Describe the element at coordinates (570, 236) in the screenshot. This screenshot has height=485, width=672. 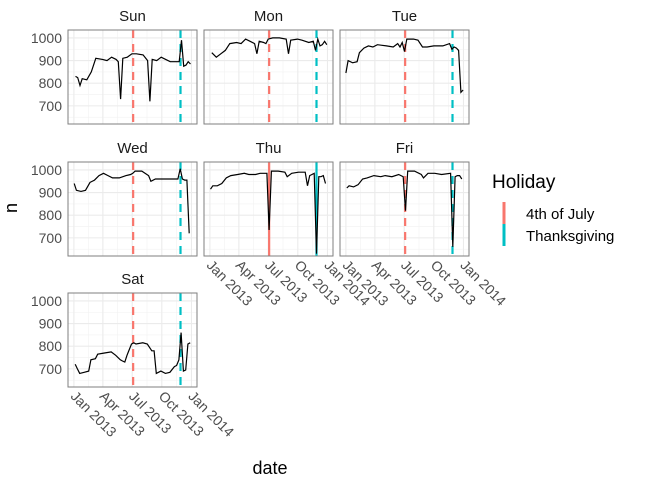
I see `legend-label: Thanksgiving` at that location.